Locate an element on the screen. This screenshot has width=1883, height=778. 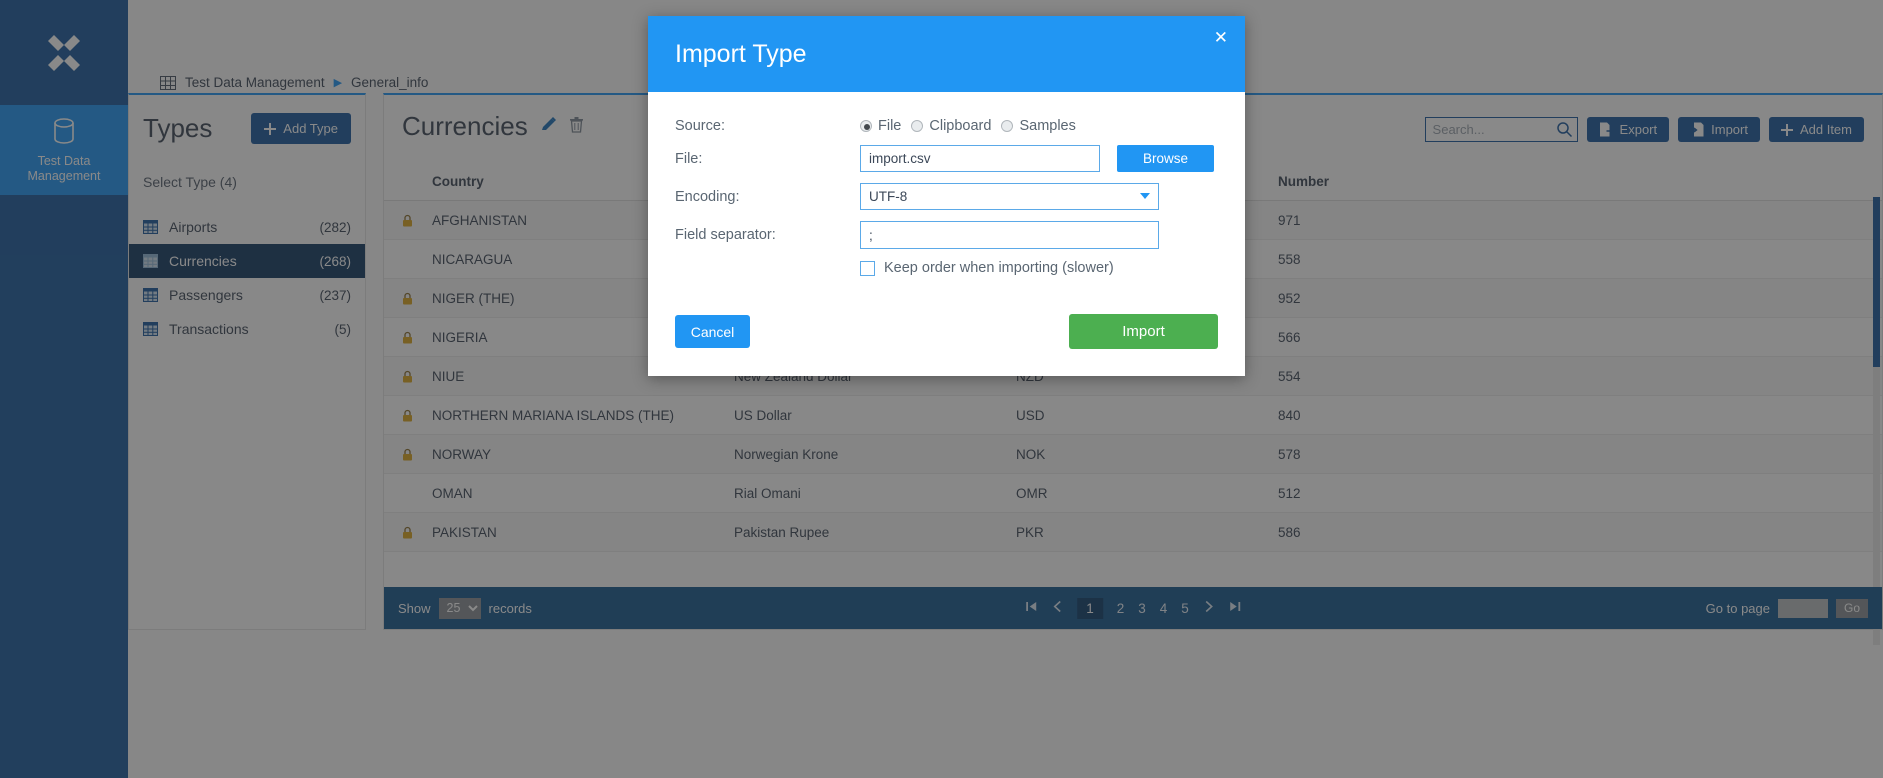
browse-button: Browse is located at coordinates (1165, 158).